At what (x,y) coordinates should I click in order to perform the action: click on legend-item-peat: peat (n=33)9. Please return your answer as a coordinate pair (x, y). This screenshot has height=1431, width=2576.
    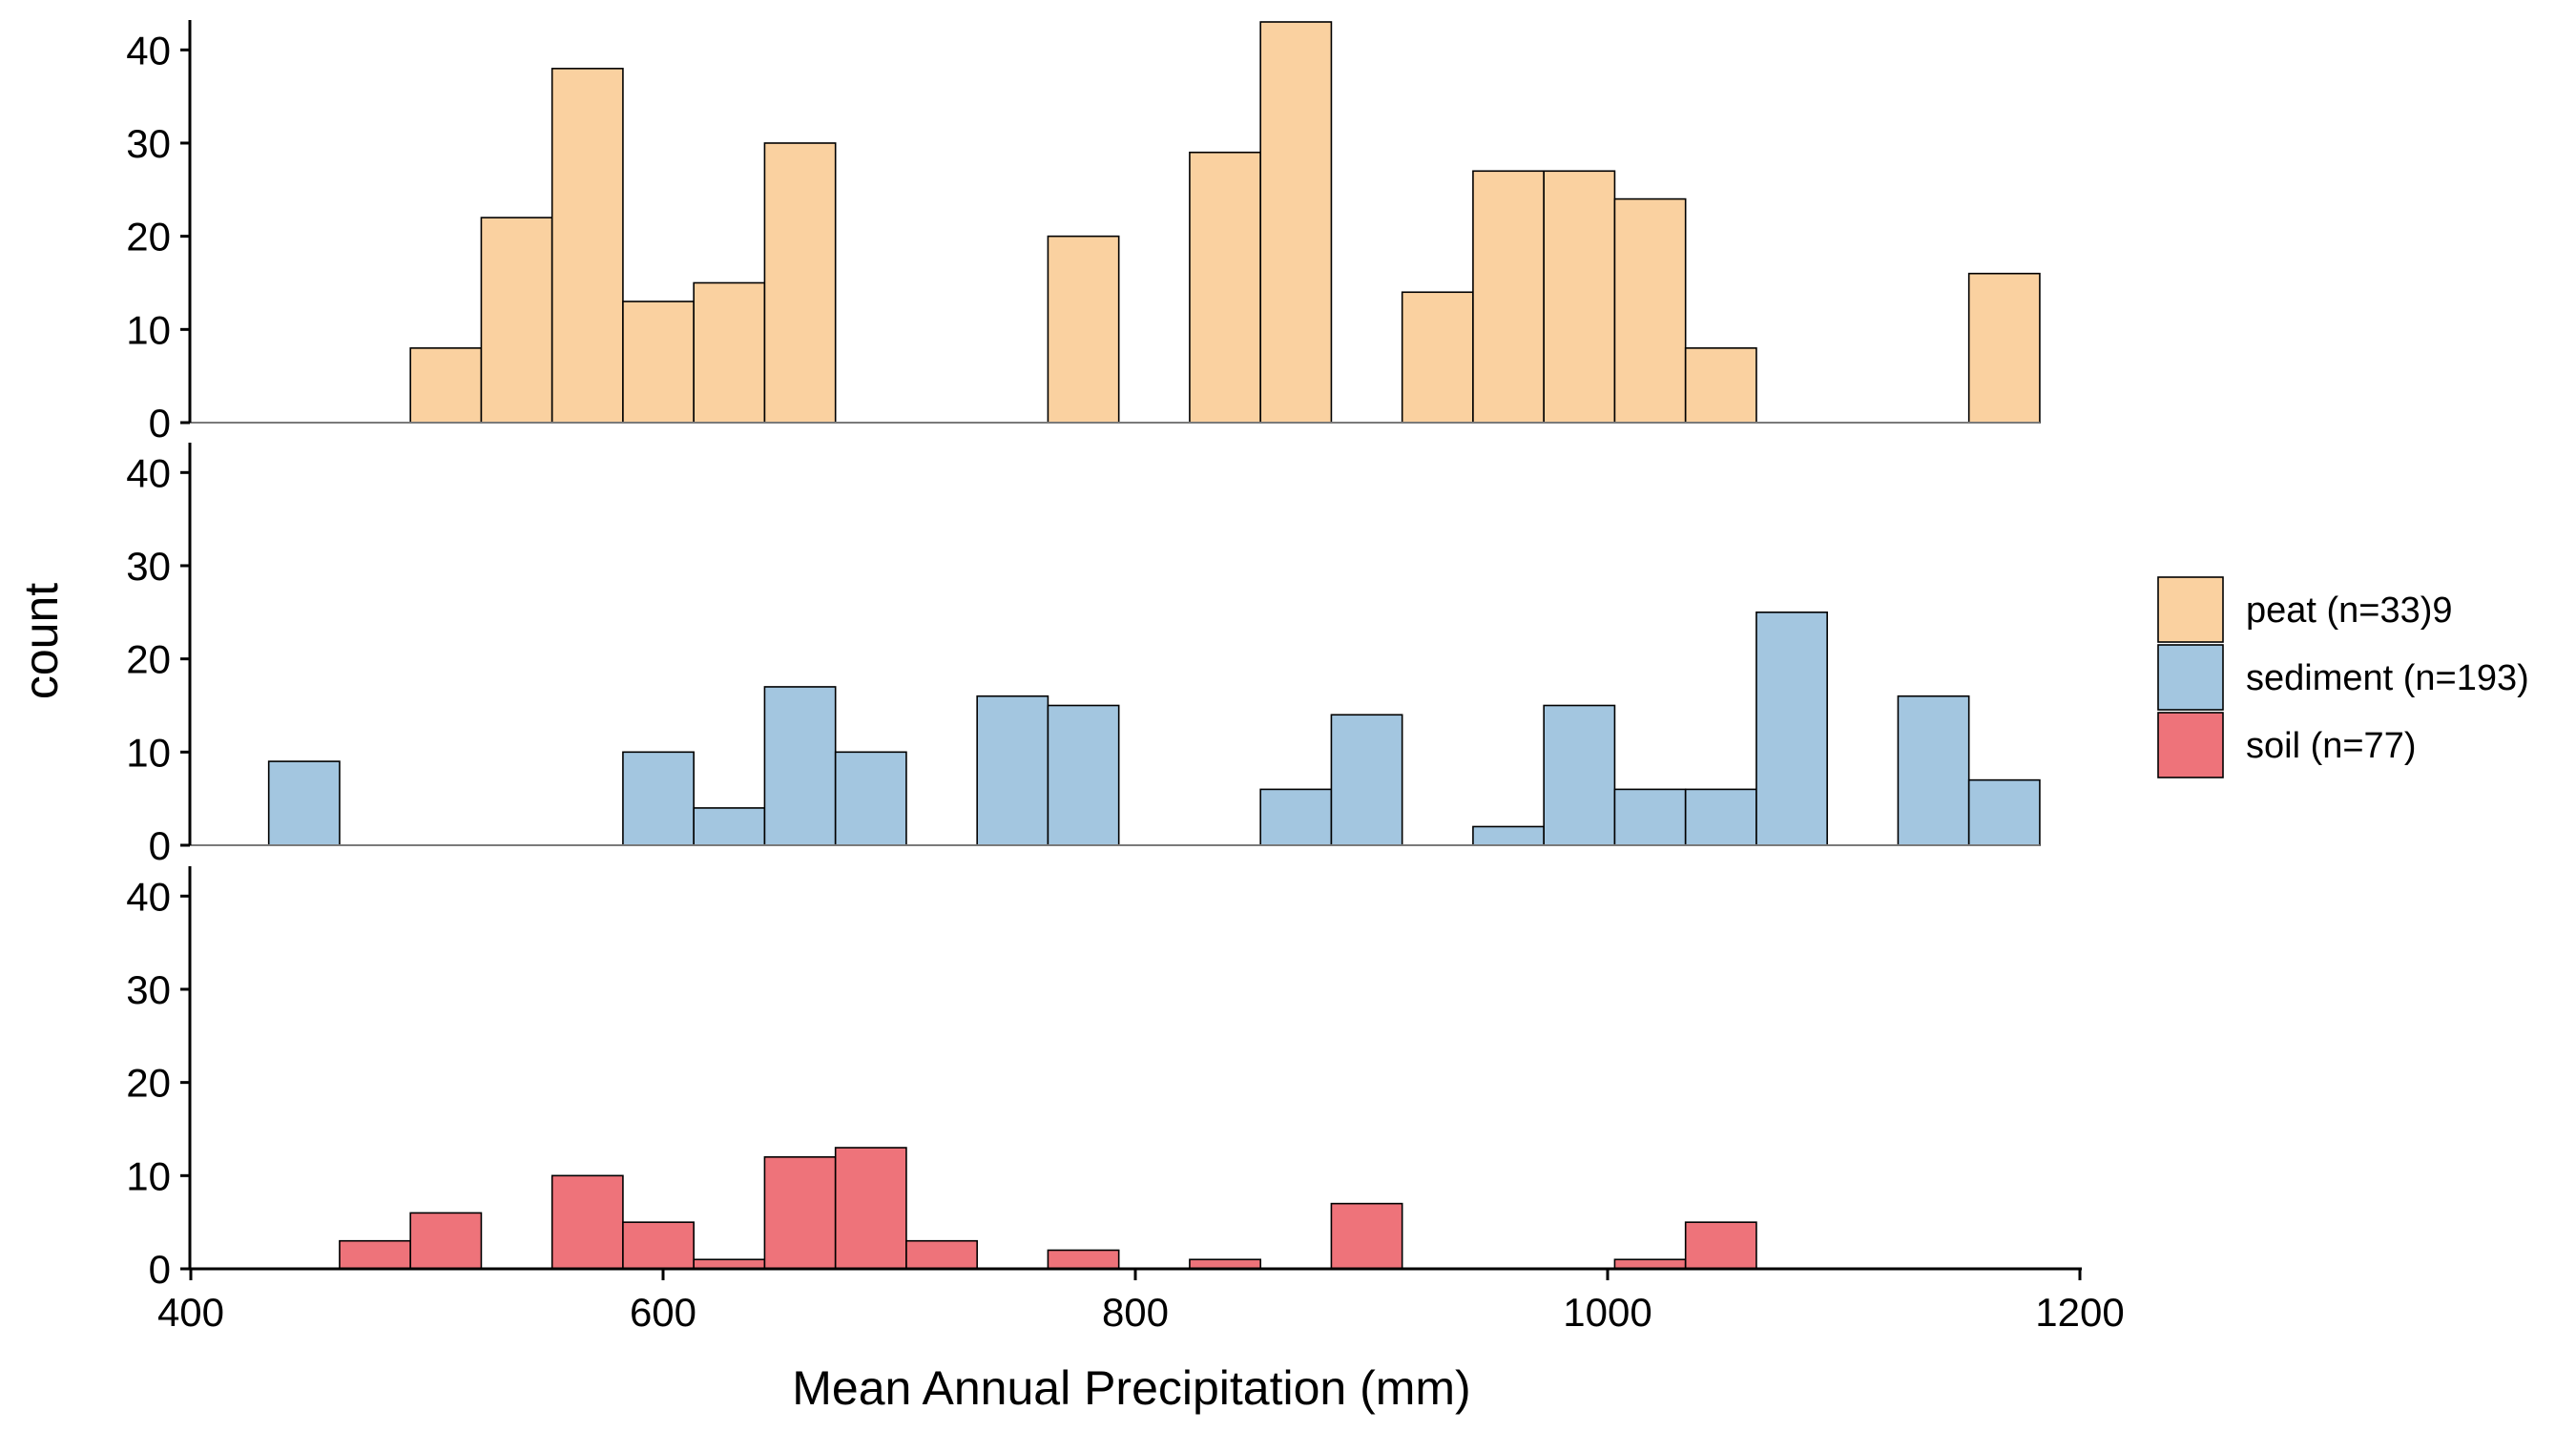
    Looking at the image, I should click on (2305, 609).